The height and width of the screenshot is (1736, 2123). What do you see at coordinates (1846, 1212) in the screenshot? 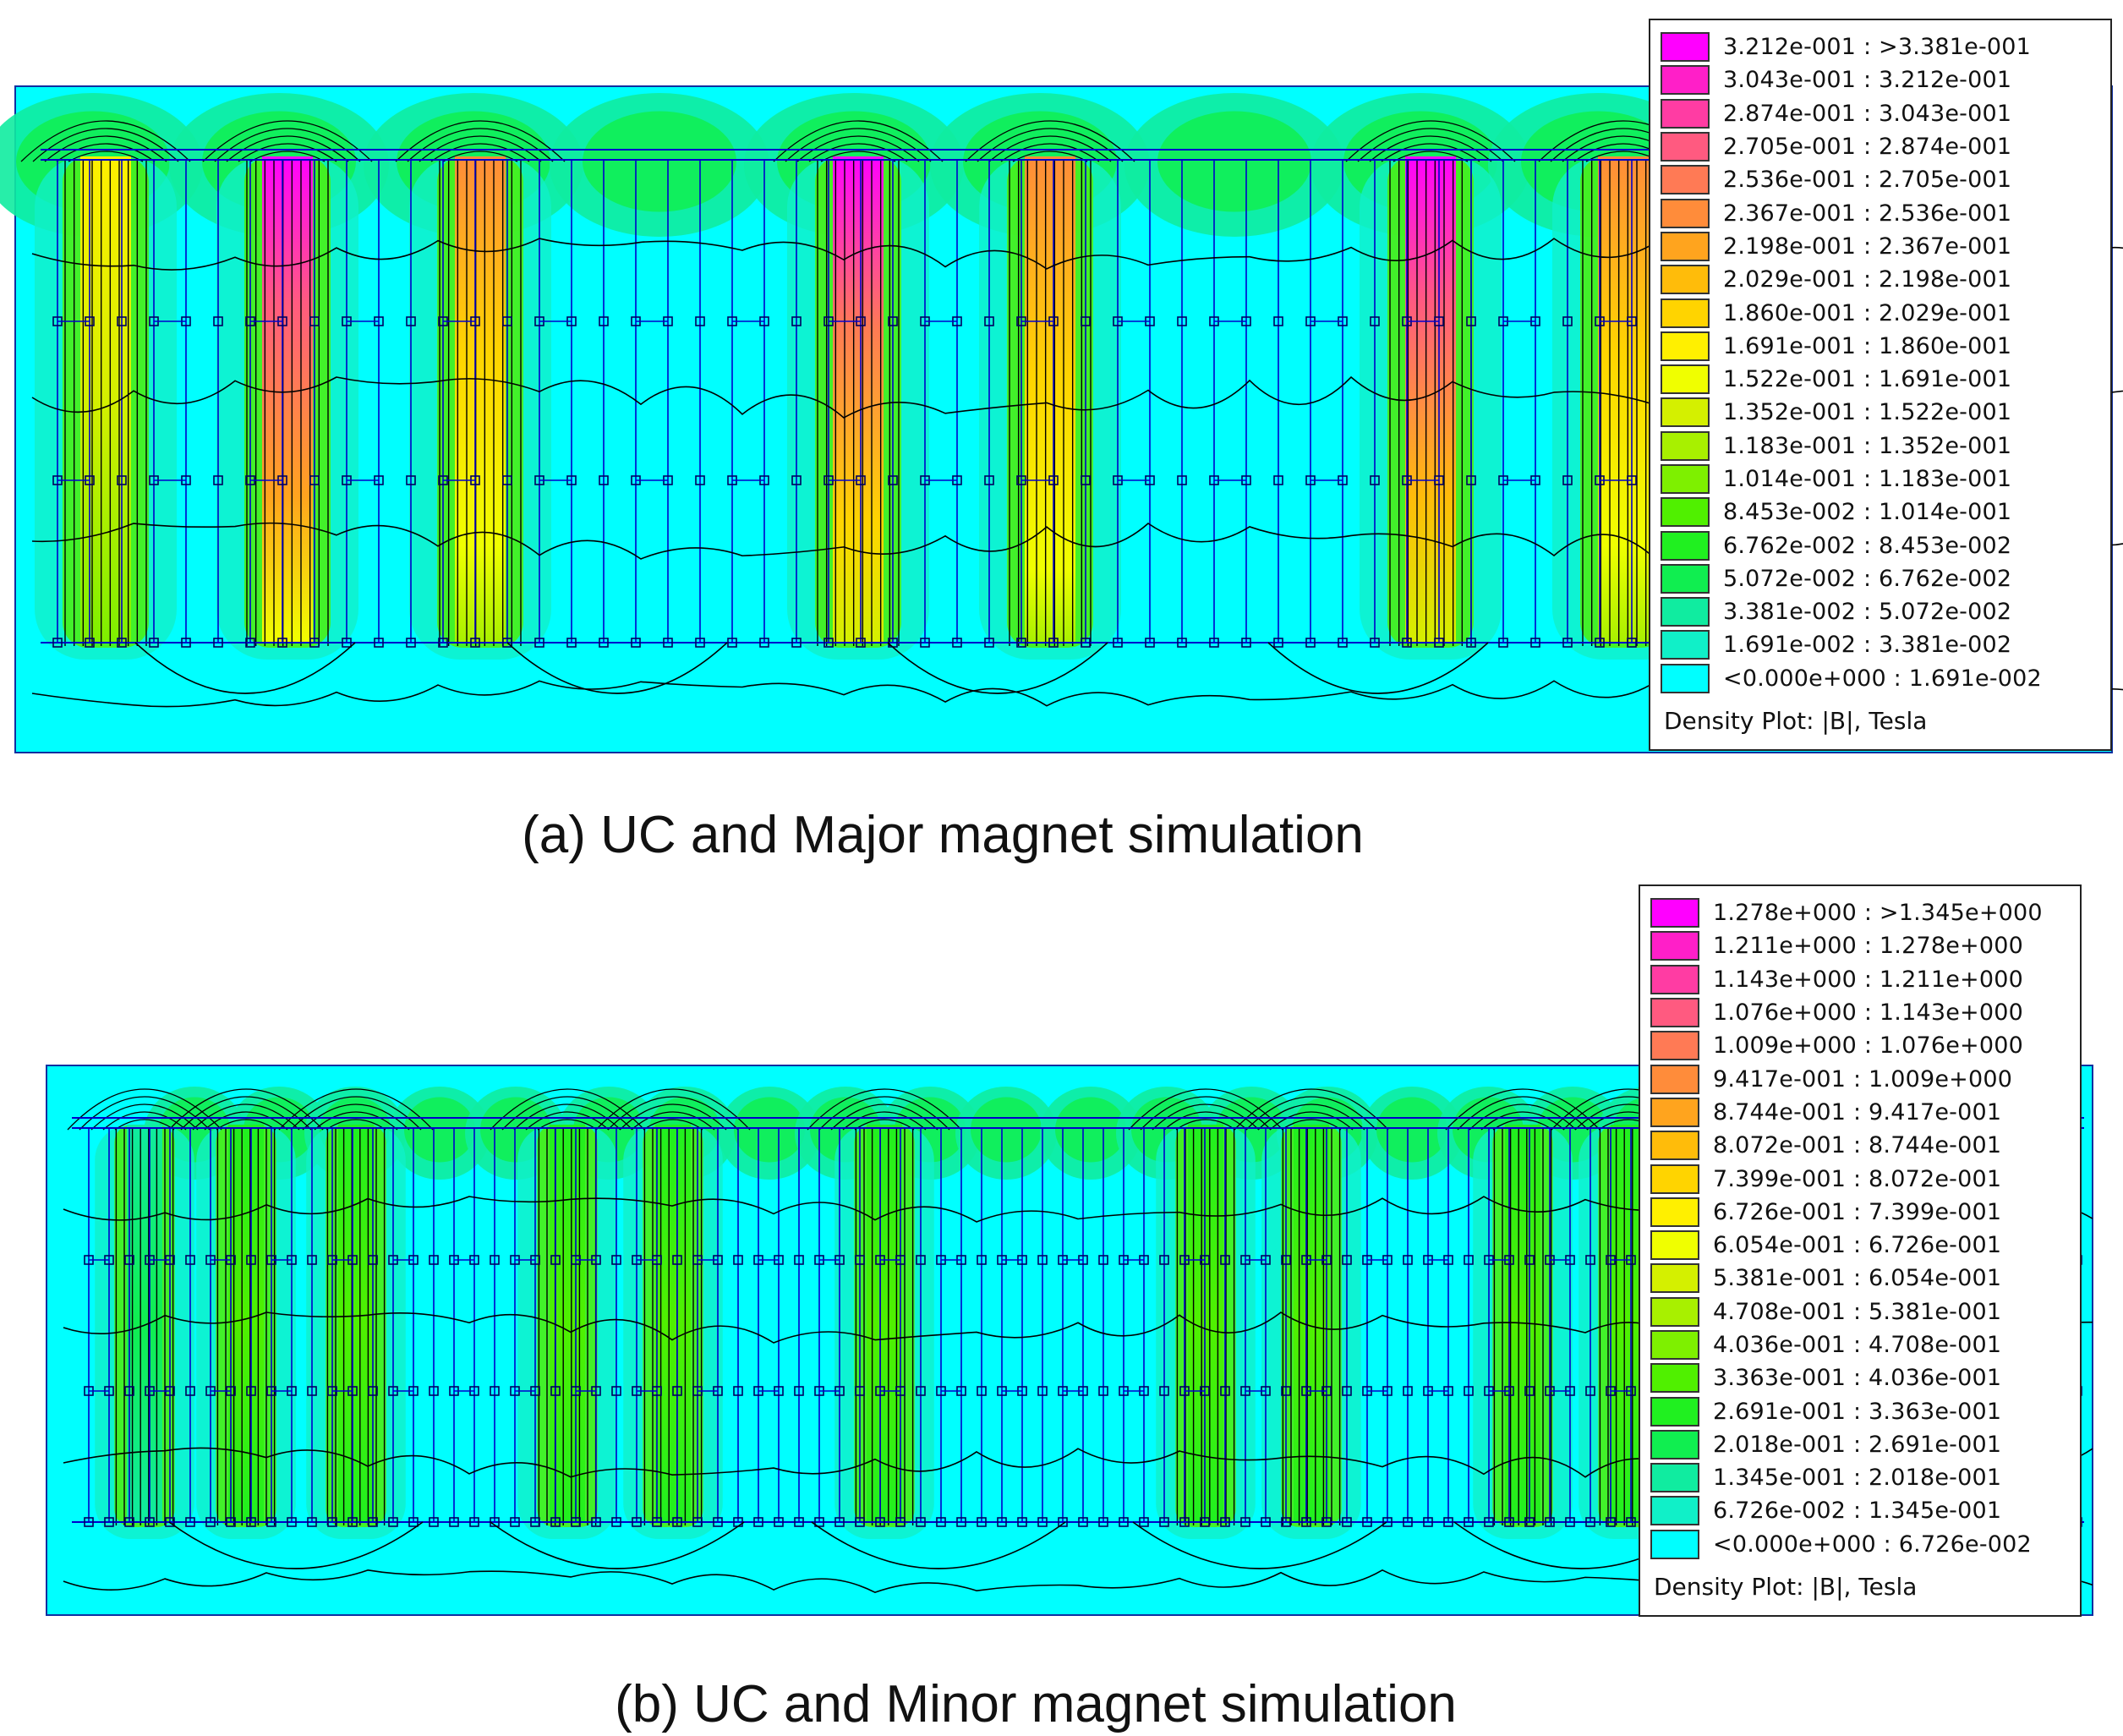
I see `legend-entry: 6.726e-001 : 7.399e-001` at bounding box center [1846, 1212].